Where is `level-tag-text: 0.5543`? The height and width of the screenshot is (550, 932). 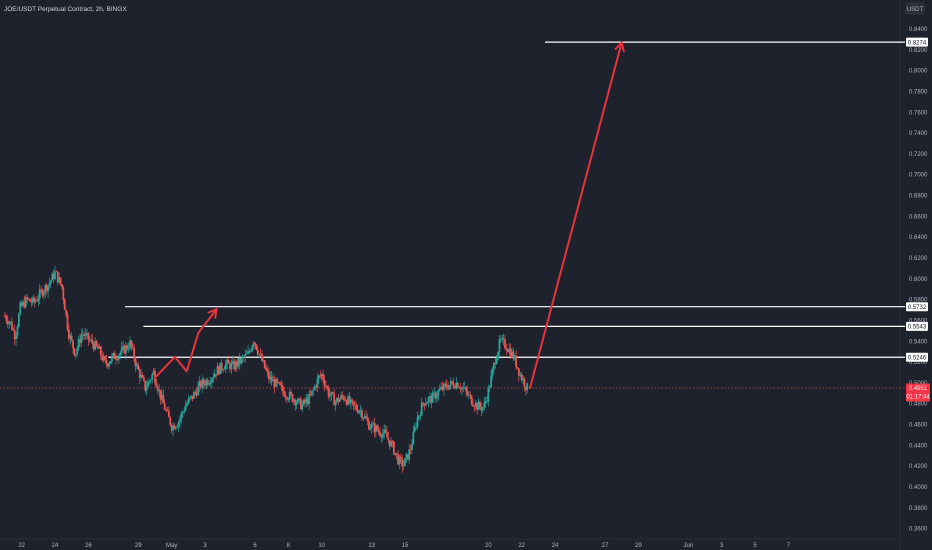
level-tag-text: 0.5543 is located at coordinates (917, 328).